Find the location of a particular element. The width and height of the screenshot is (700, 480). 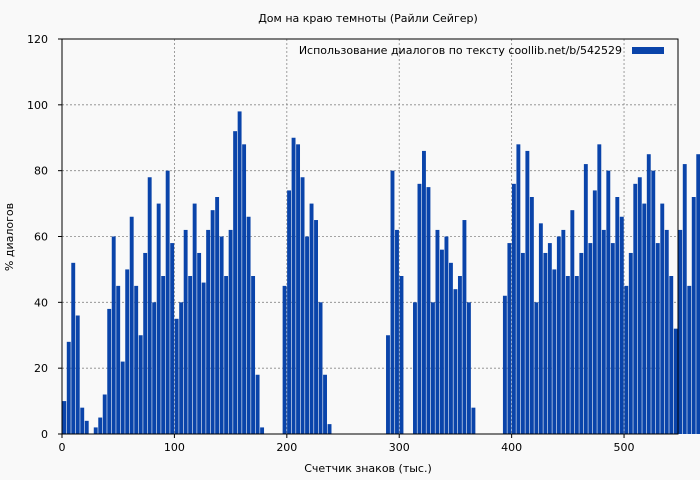

legend-swatch is located at coordinates (648, 50).